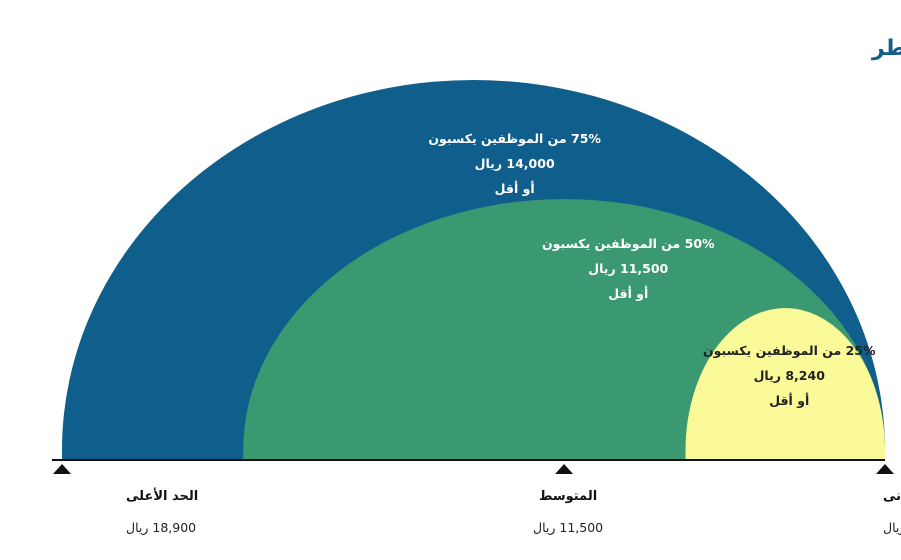  What do you see at coordinates (514, 138) in the screenshot?
I see `percentile-75-statement: 75% من الموظفين يكسبون` at bounding box center [514, 138].